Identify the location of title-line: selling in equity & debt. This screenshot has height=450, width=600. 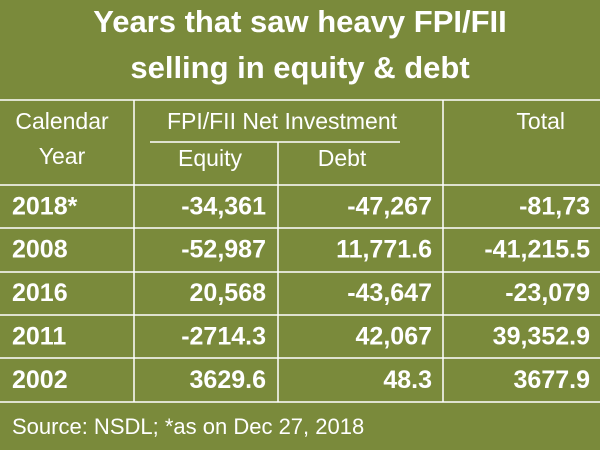
(299, 67).